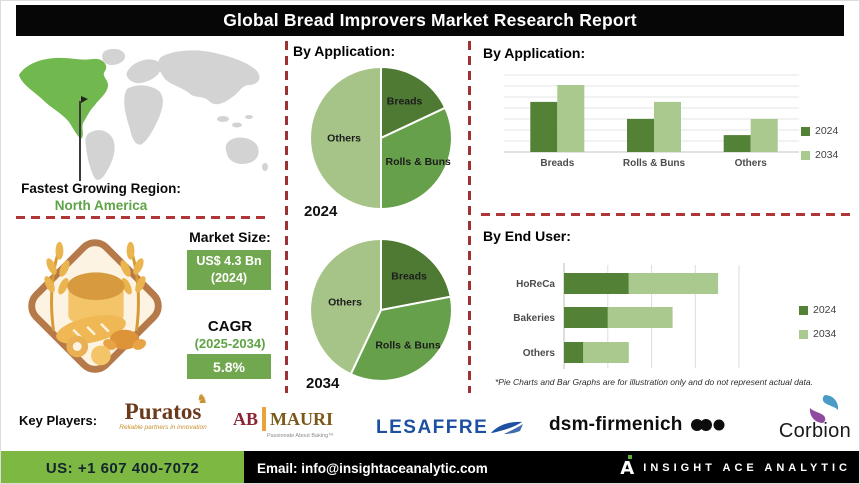  What do you see at coordinates (507, 427) in the screenshot?
I see `lesaffre-swoosh-icon` at bounding box center [507, 427].